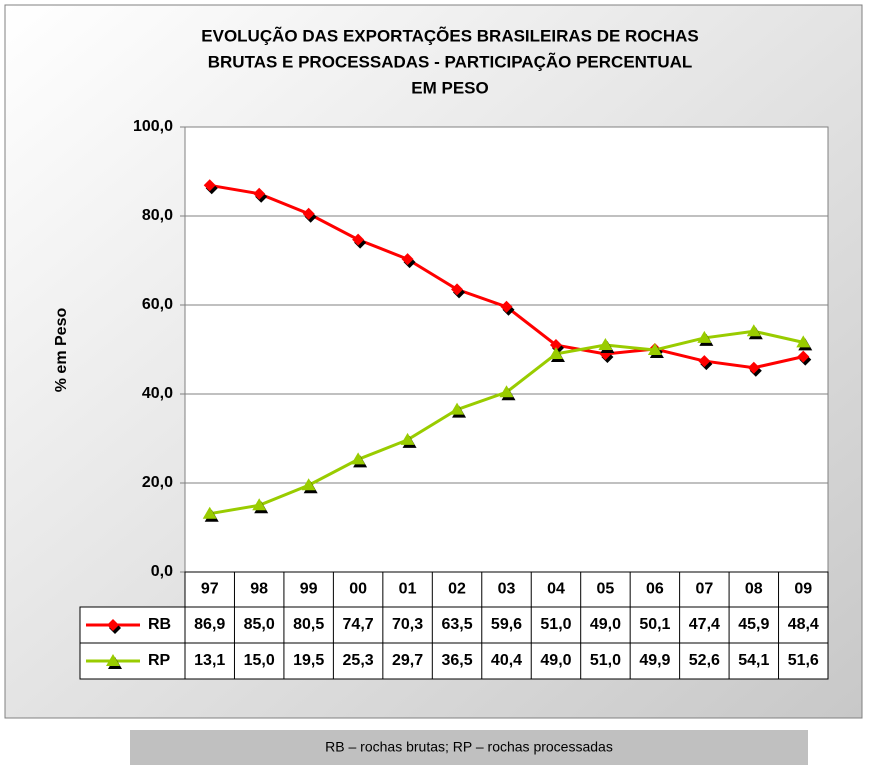 The height and width of the screenshot is (770, 869). Describe the element at coordinates (209, 660) in the screenshot. I see `table-value: 13,1` at that location.